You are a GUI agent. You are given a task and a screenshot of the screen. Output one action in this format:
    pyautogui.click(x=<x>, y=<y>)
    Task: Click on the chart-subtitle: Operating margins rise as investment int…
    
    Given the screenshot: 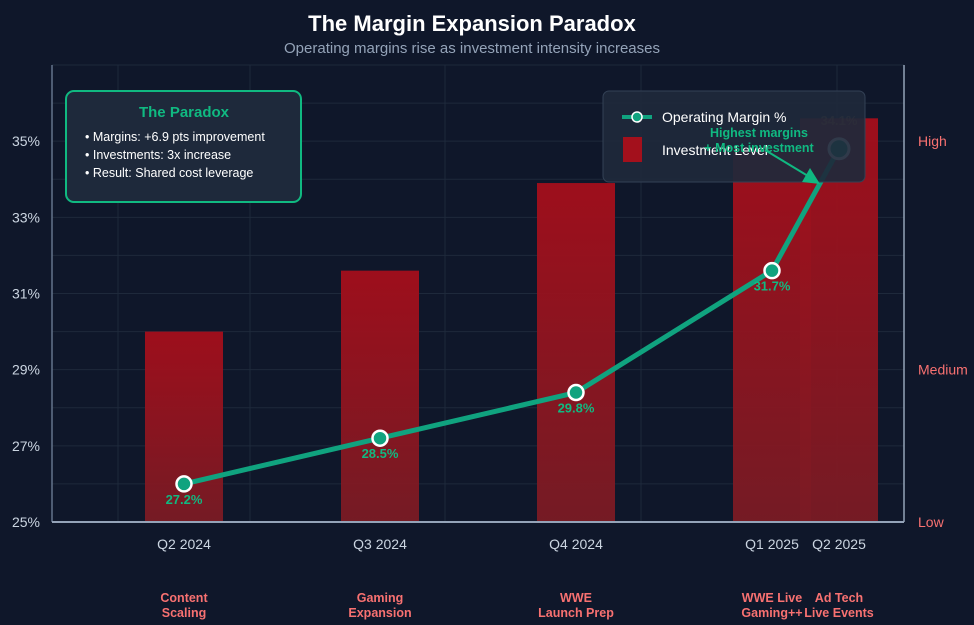 What is the action you would take?
    pyautogui.click(x=472, y=48)
    